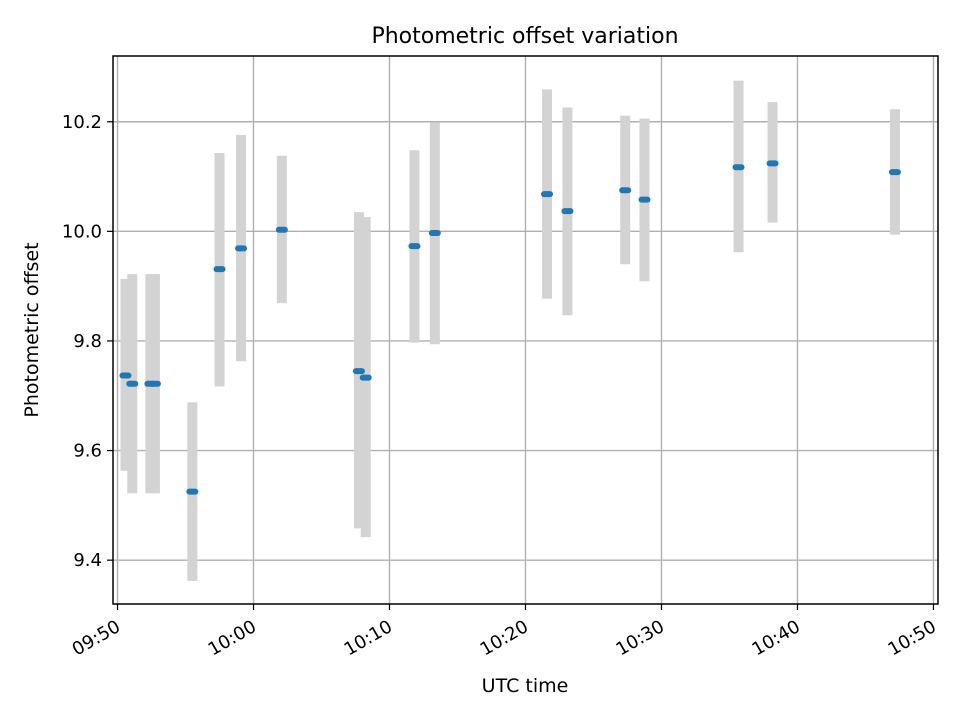 This screenshot has height=720, width=960. I want to click on chart-title: Photometric offset variation, so click(524, 36).